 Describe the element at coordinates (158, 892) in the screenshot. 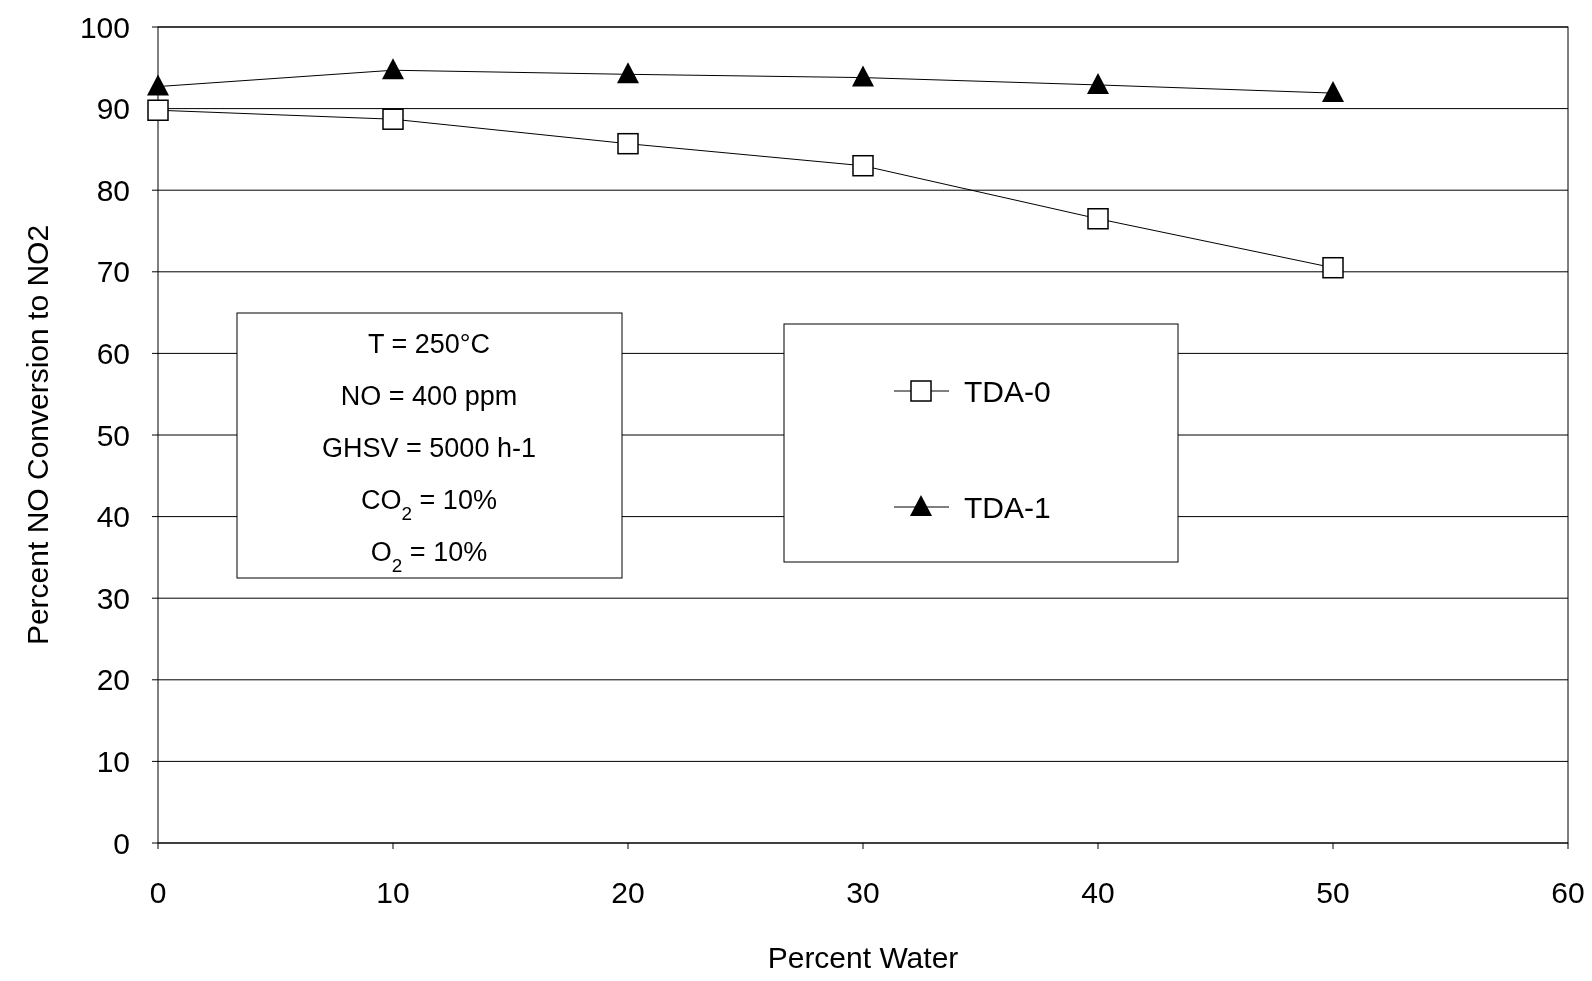

I see `x-tick-label: 0` at that location.